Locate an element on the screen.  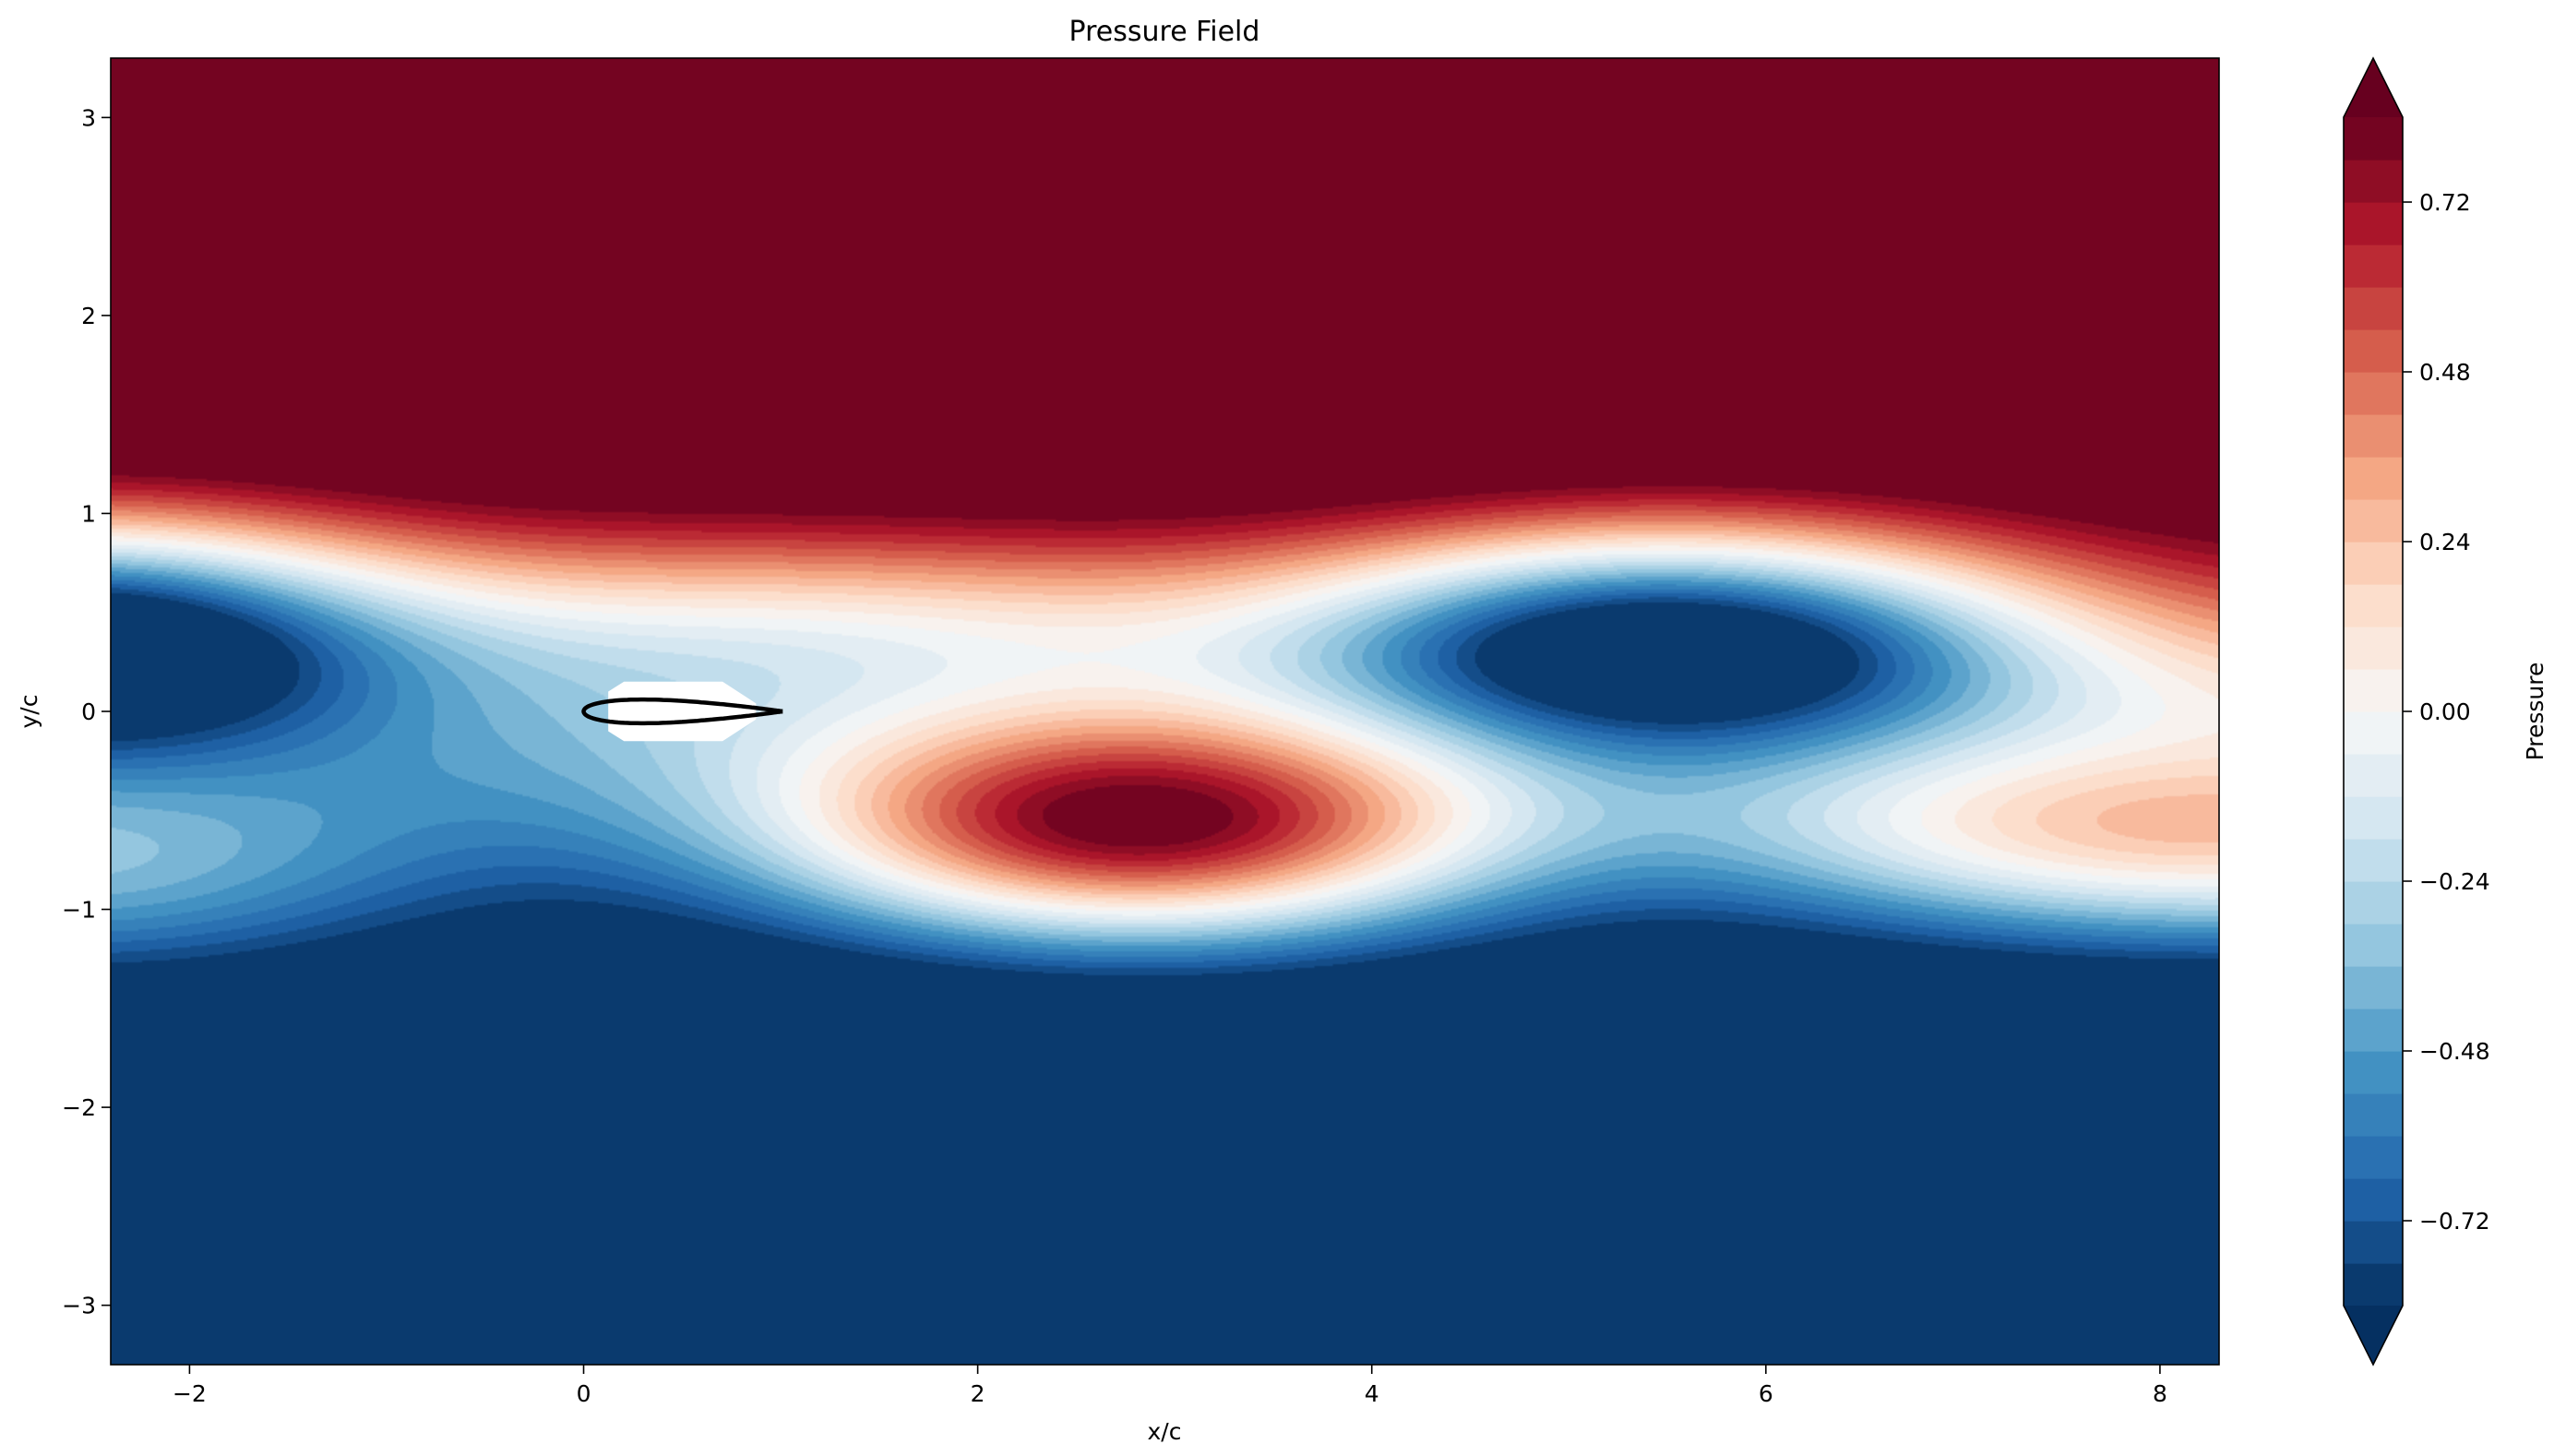
x-axis-ticks: −2 0 2 4 6 8 is located at coordinates (1170, 1386).